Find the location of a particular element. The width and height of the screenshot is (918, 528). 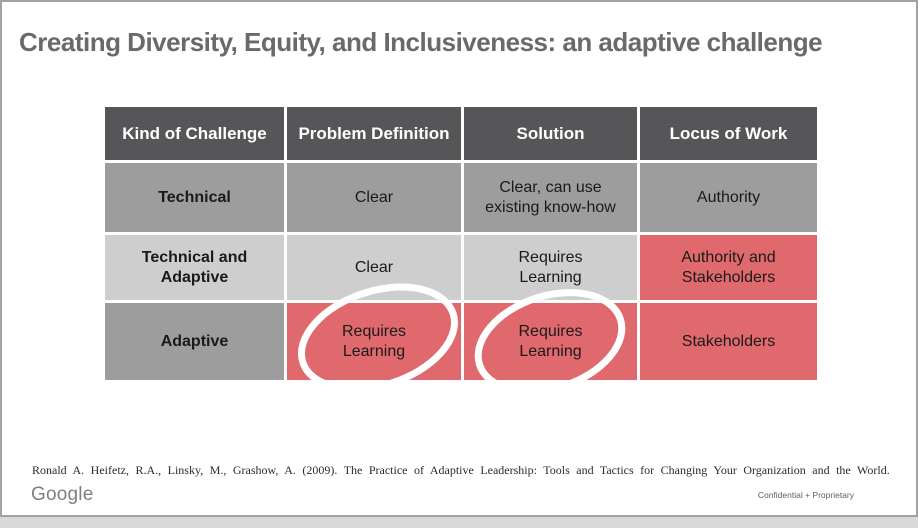

header-cell-locus-of-work: Locus of Work is located at coordinates (728, 133).